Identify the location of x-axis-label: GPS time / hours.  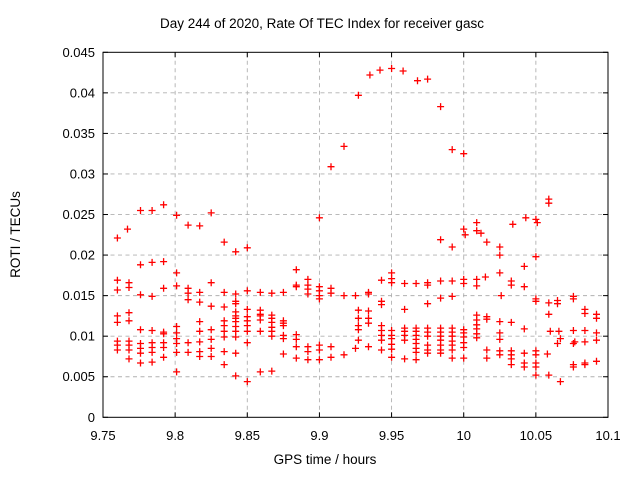
(325, 459).